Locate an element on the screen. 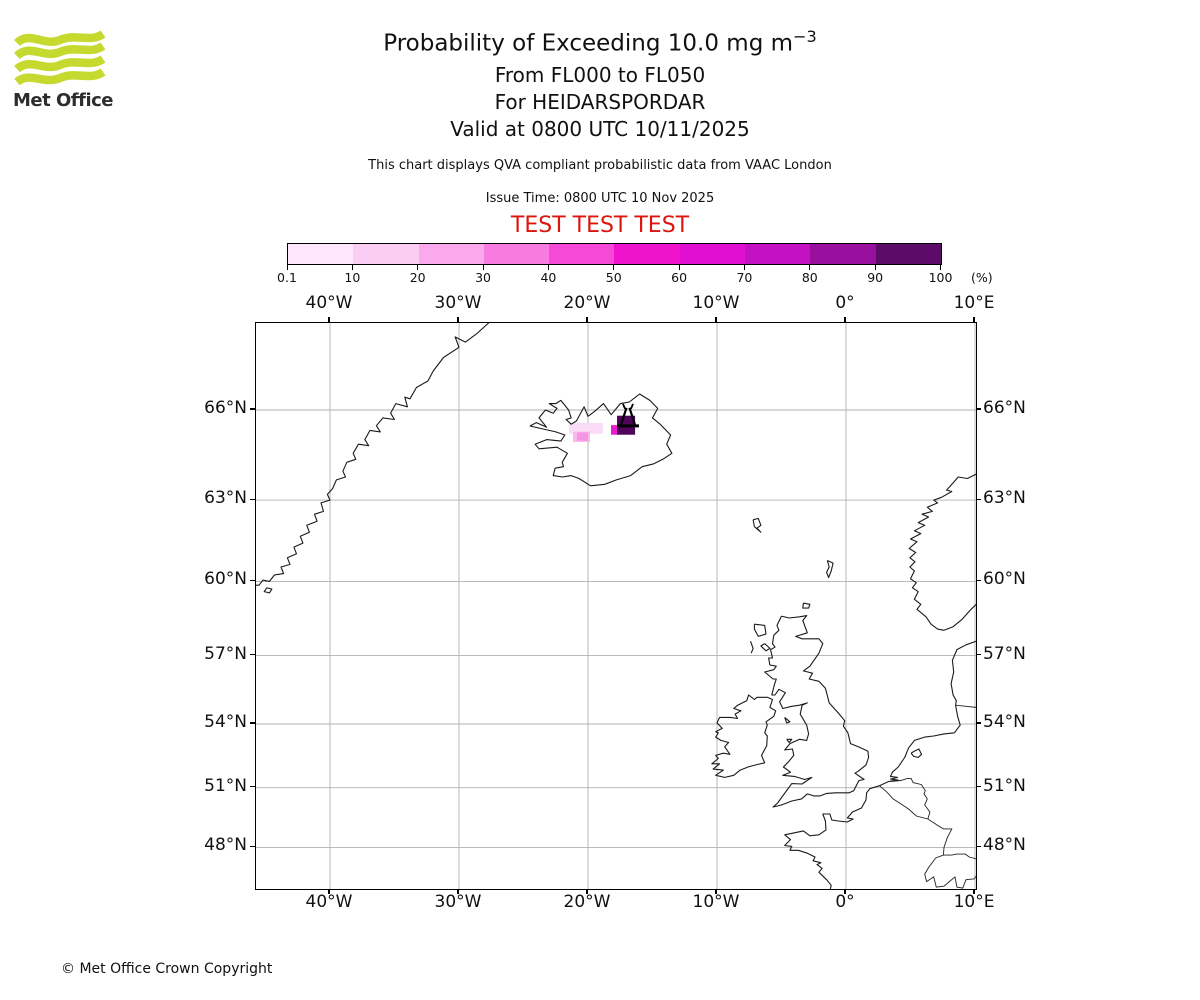 This screenshot has width=1200, height=1000. colorbar-tick-label: 50 is located at coordinates (613, 277).